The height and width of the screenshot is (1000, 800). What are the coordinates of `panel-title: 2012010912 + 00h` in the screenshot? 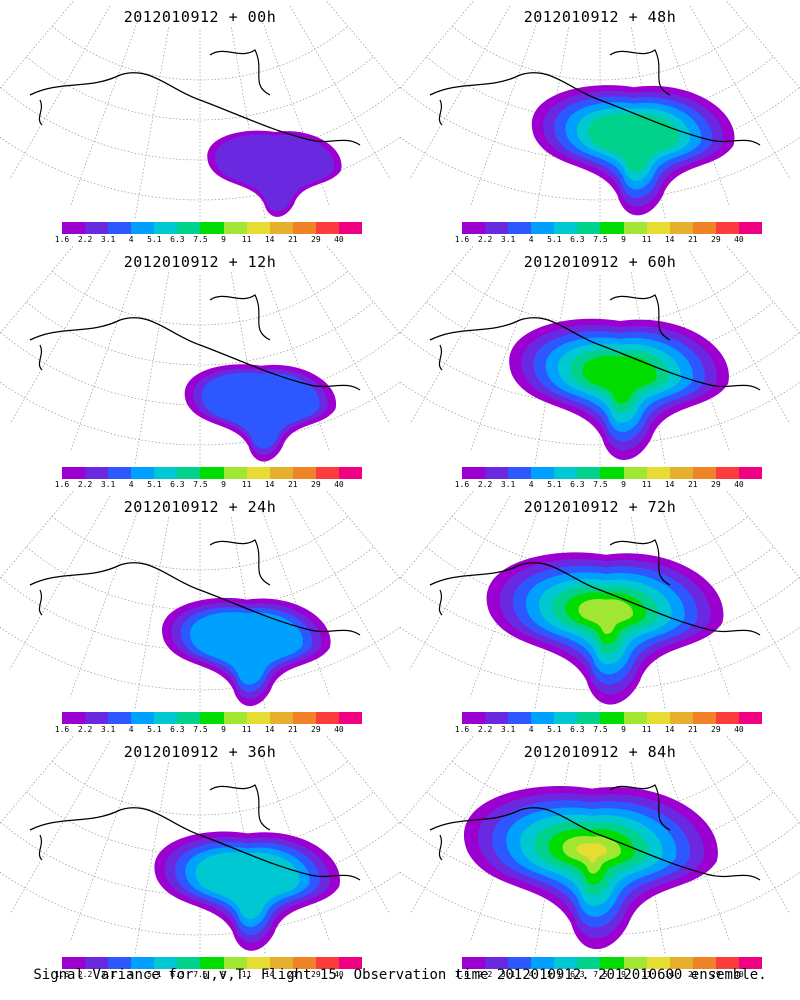 It's located at (200, 17).